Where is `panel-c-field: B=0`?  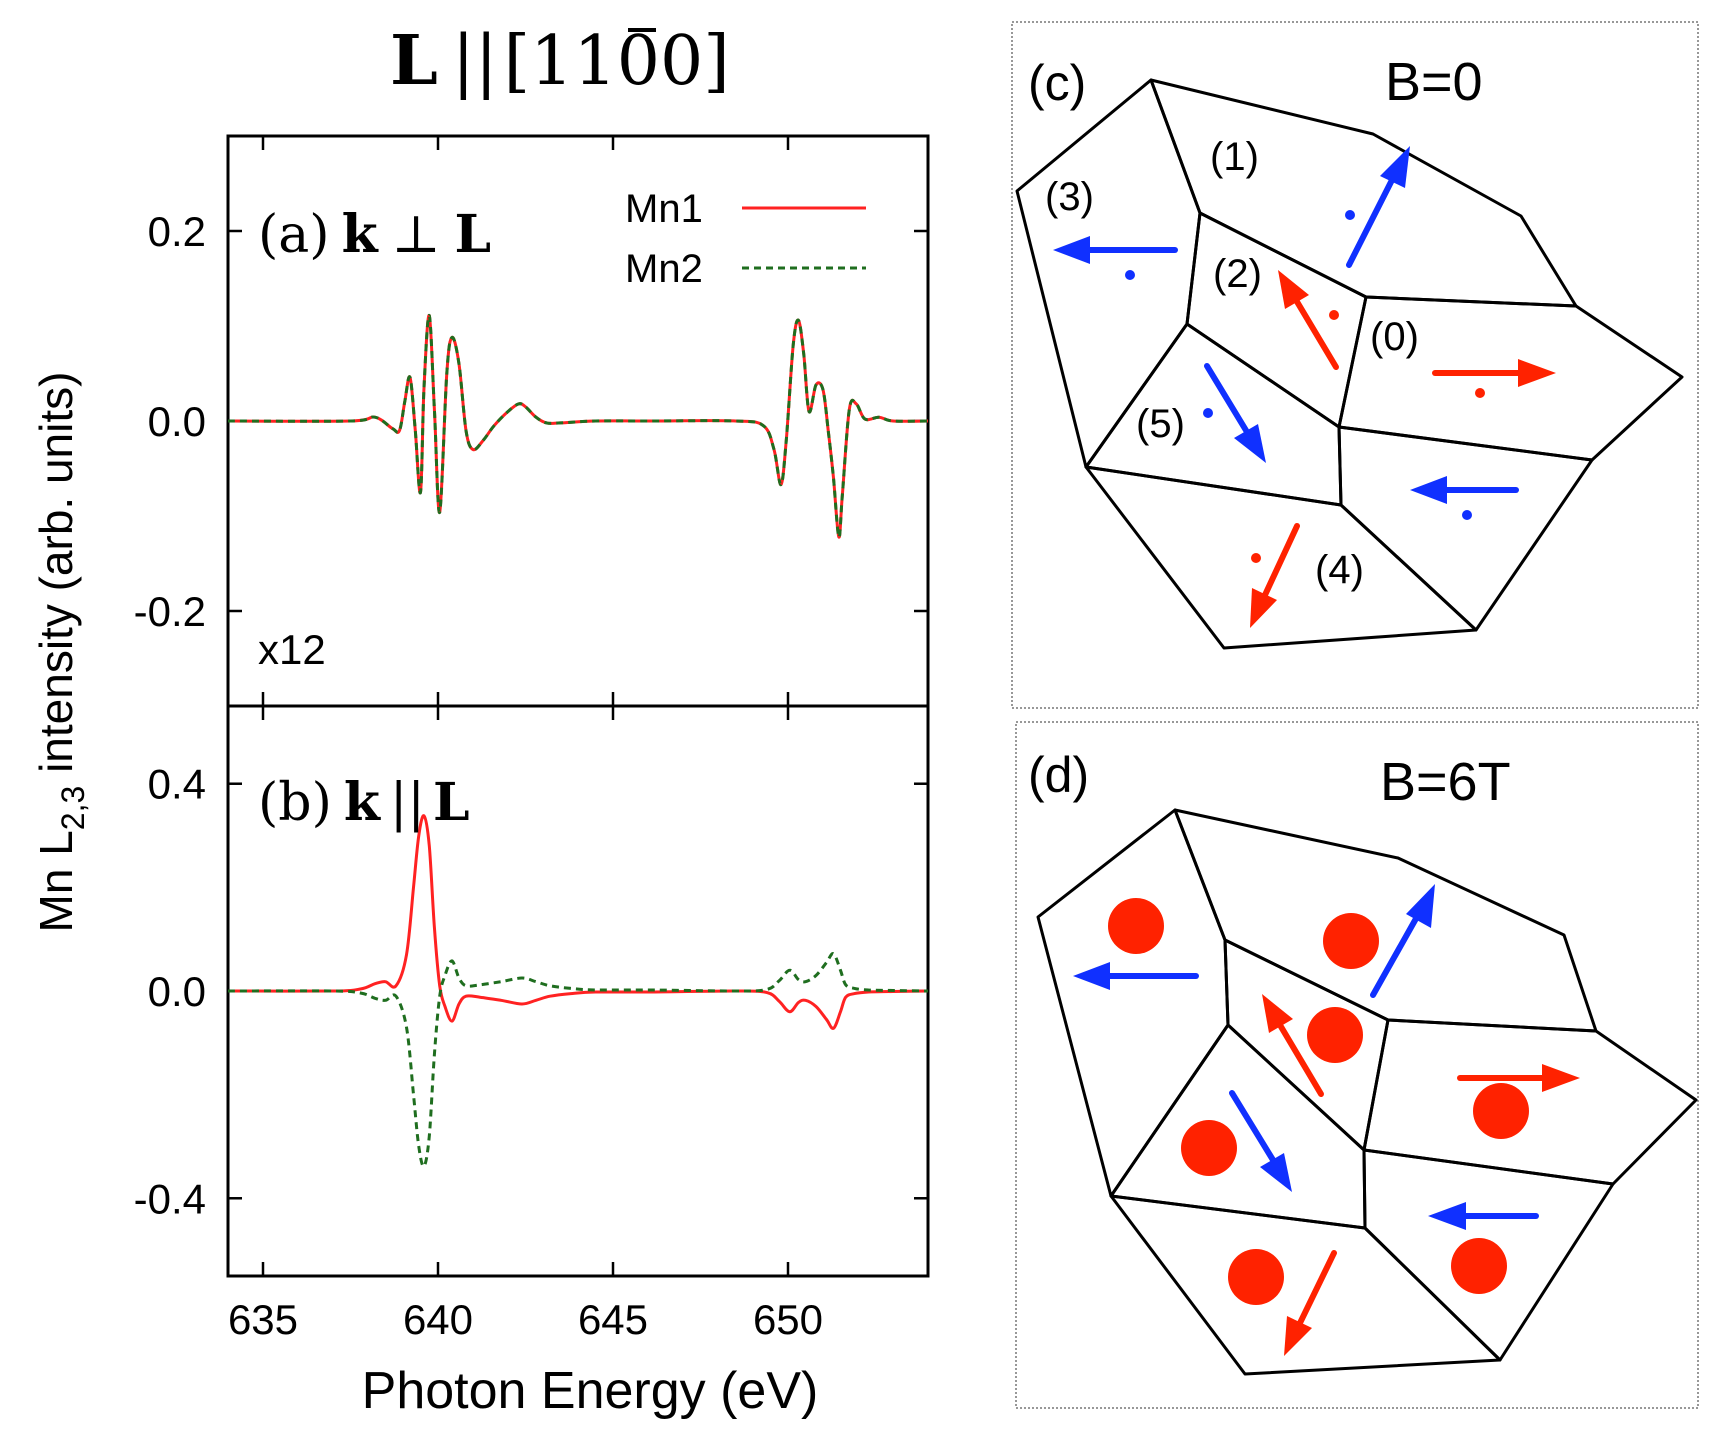
panel-c-field: B=0 is located at coordinates (1434, 82).